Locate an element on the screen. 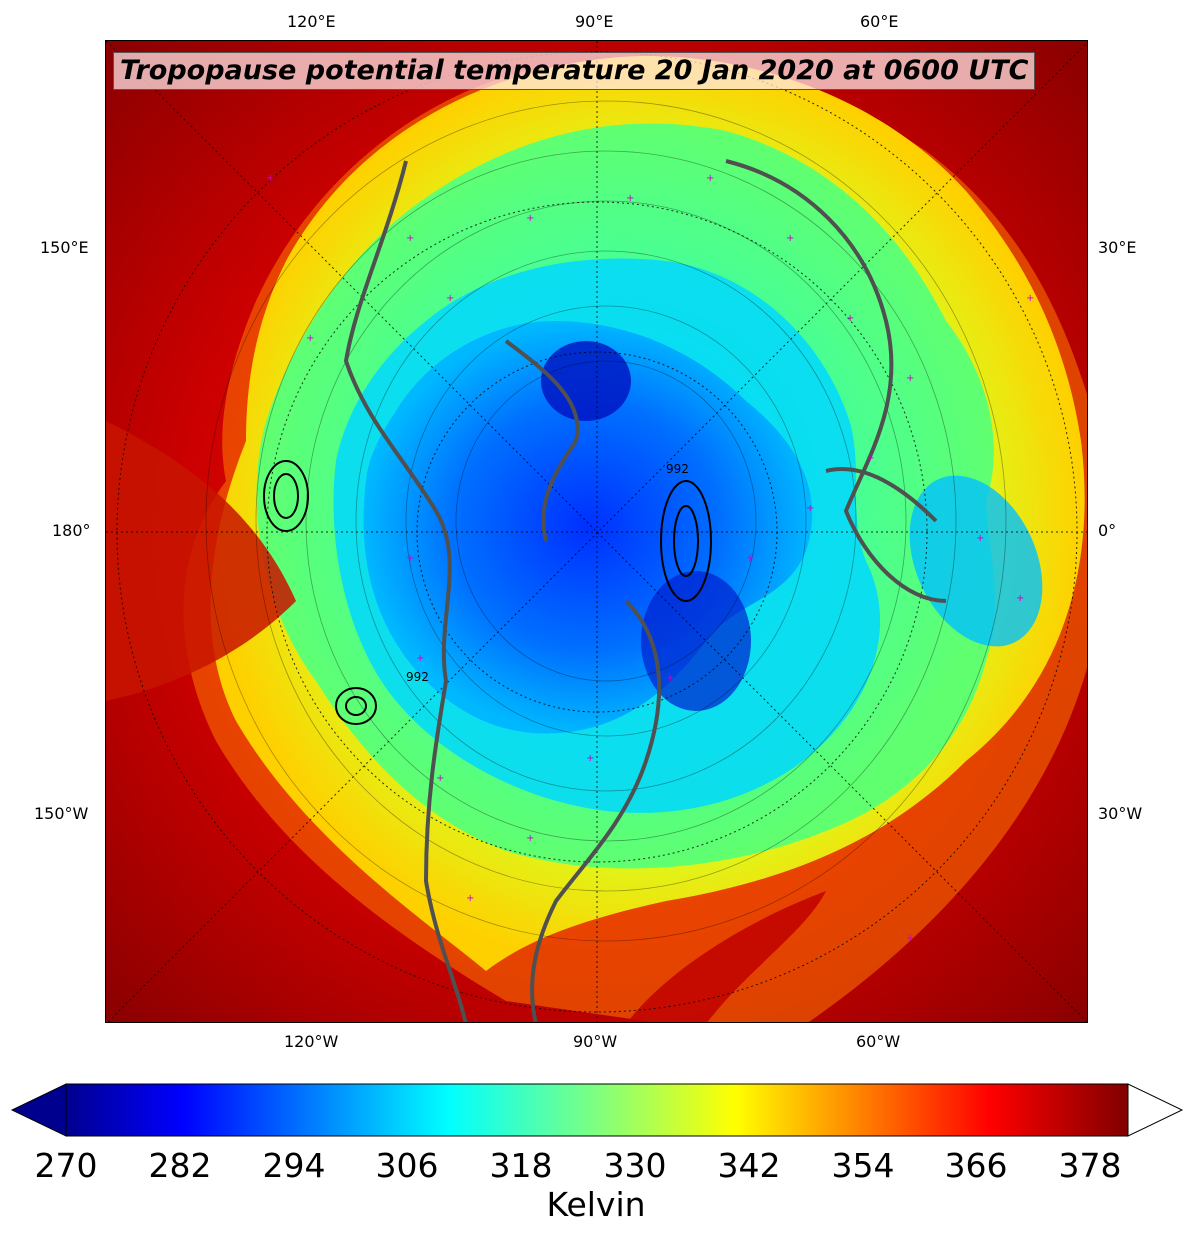  deep-blue-vortex is located at coordinates (586, 381).